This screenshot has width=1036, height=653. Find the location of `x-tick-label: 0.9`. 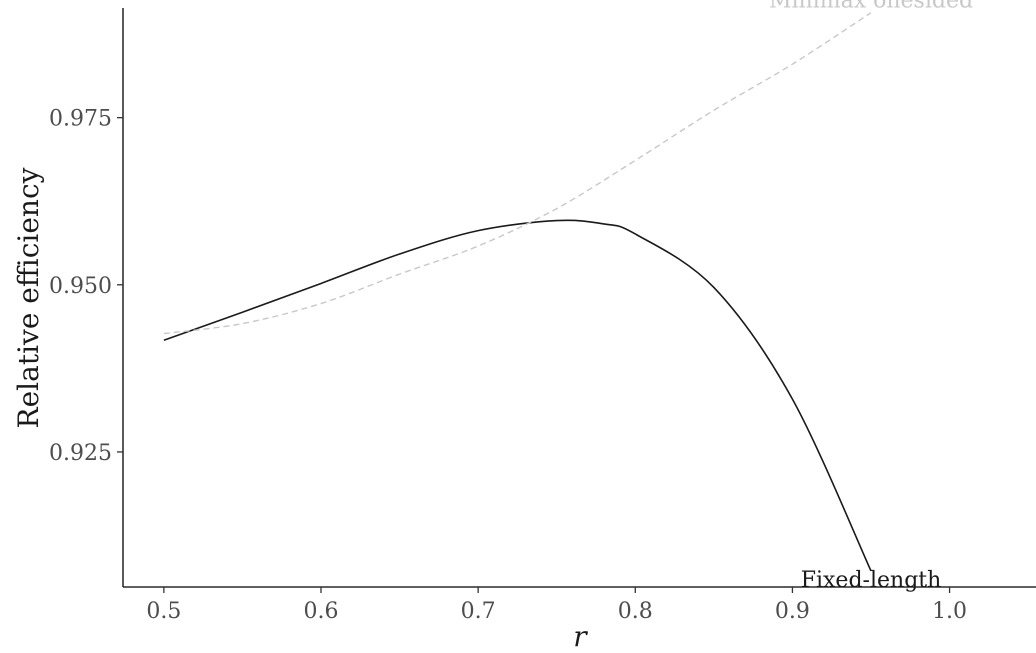

x-tick-label: 0.9 is located at coordinates (792, 611).